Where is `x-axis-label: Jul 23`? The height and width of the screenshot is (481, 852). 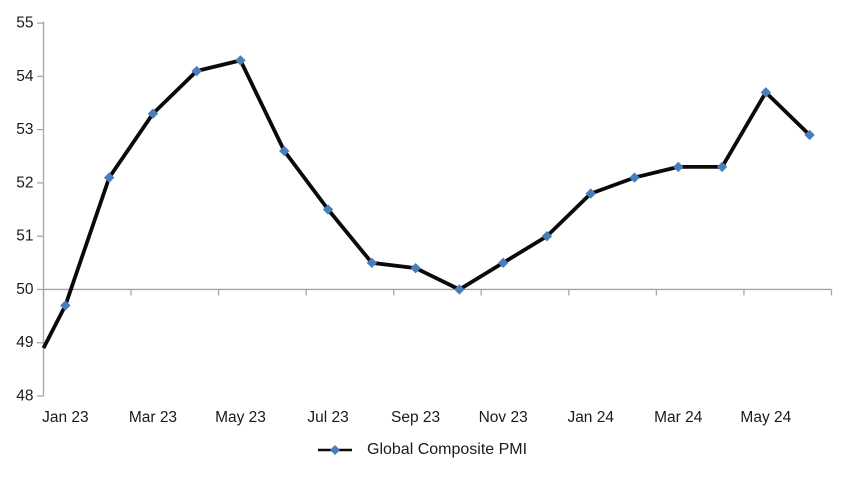 x-axis-label: Jul 23 is located at coordinates (327, 417).